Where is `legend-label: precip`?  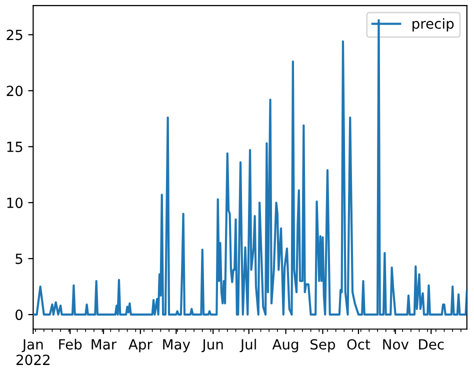 legend-label: precip is located at coordinates (433, 25).